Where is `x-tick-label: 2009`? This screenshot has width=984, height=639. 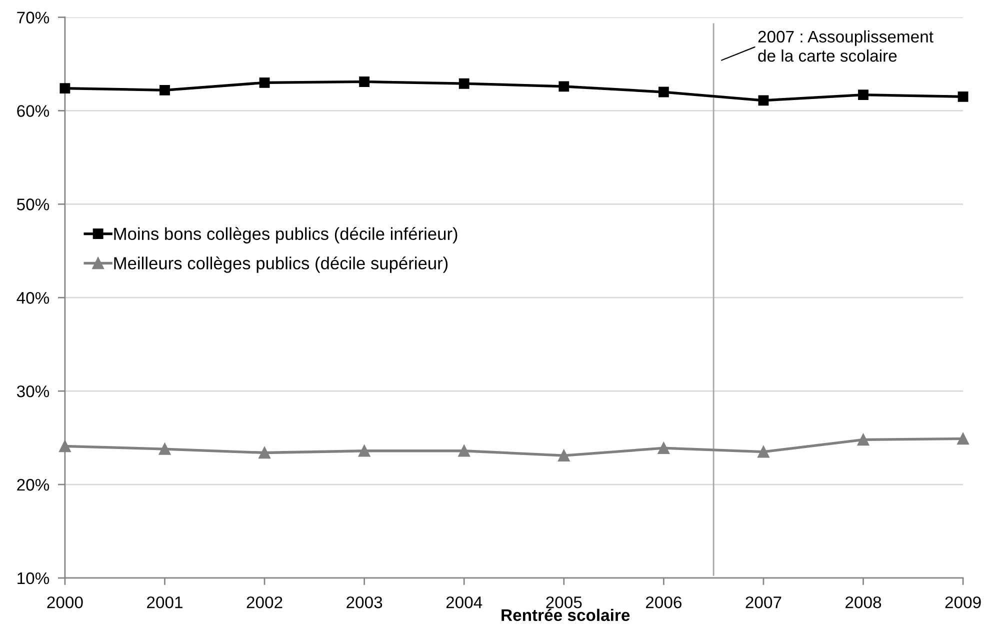 x-tick-label: 2009 is located at coordinates (963, 602).